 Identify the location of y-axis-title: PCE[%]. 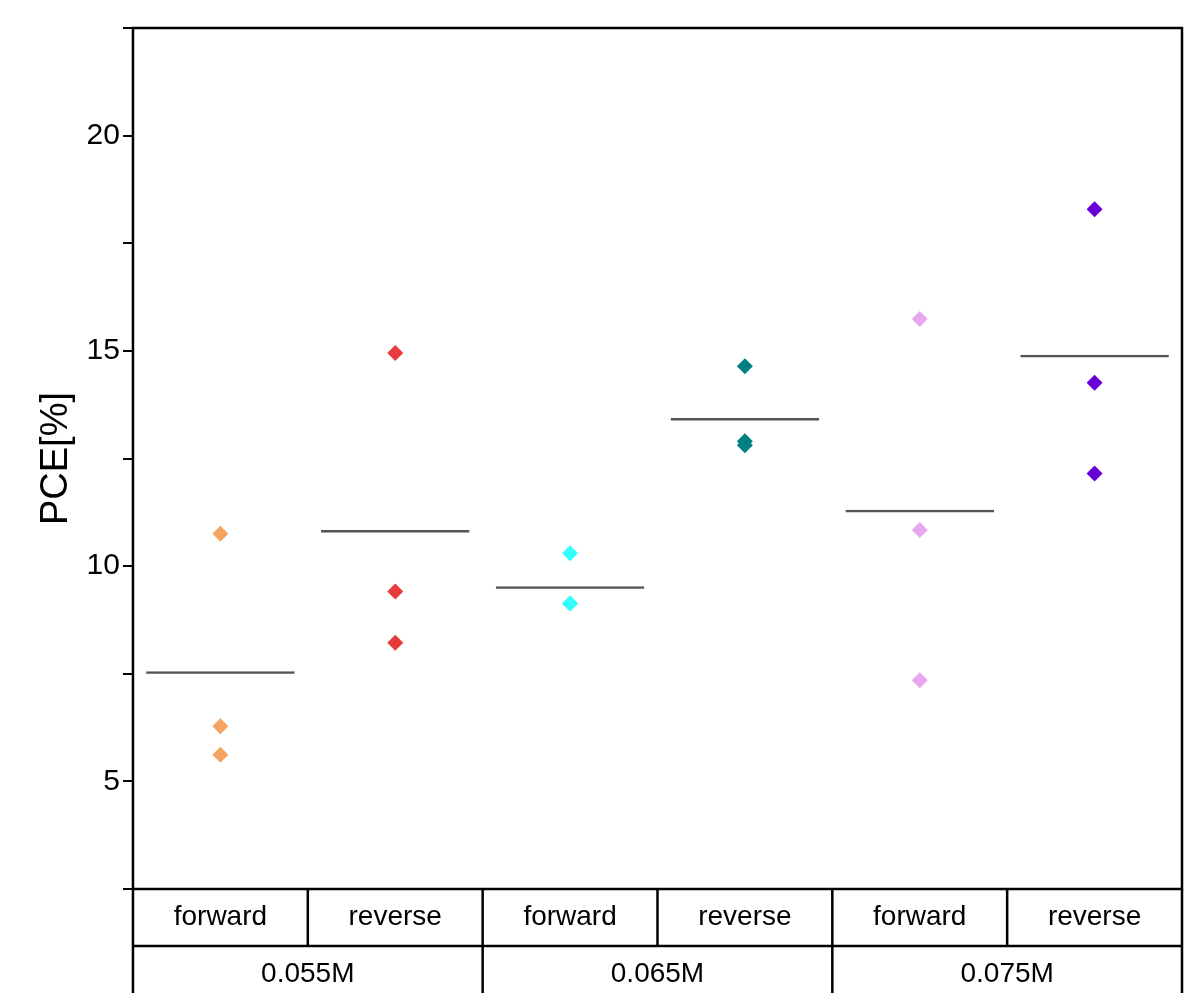
(54, 458).